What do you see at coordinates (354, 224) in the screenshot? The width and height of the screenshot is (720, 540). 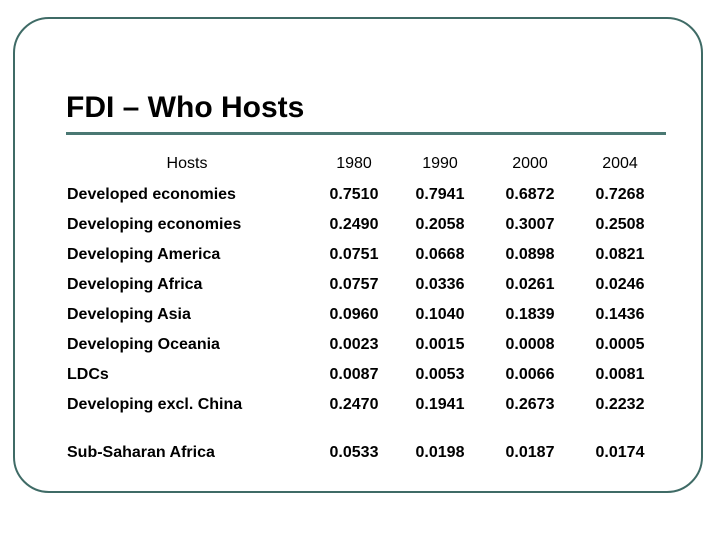 I see `cell-1980: 0.2490` at bounding box center [354, 224].